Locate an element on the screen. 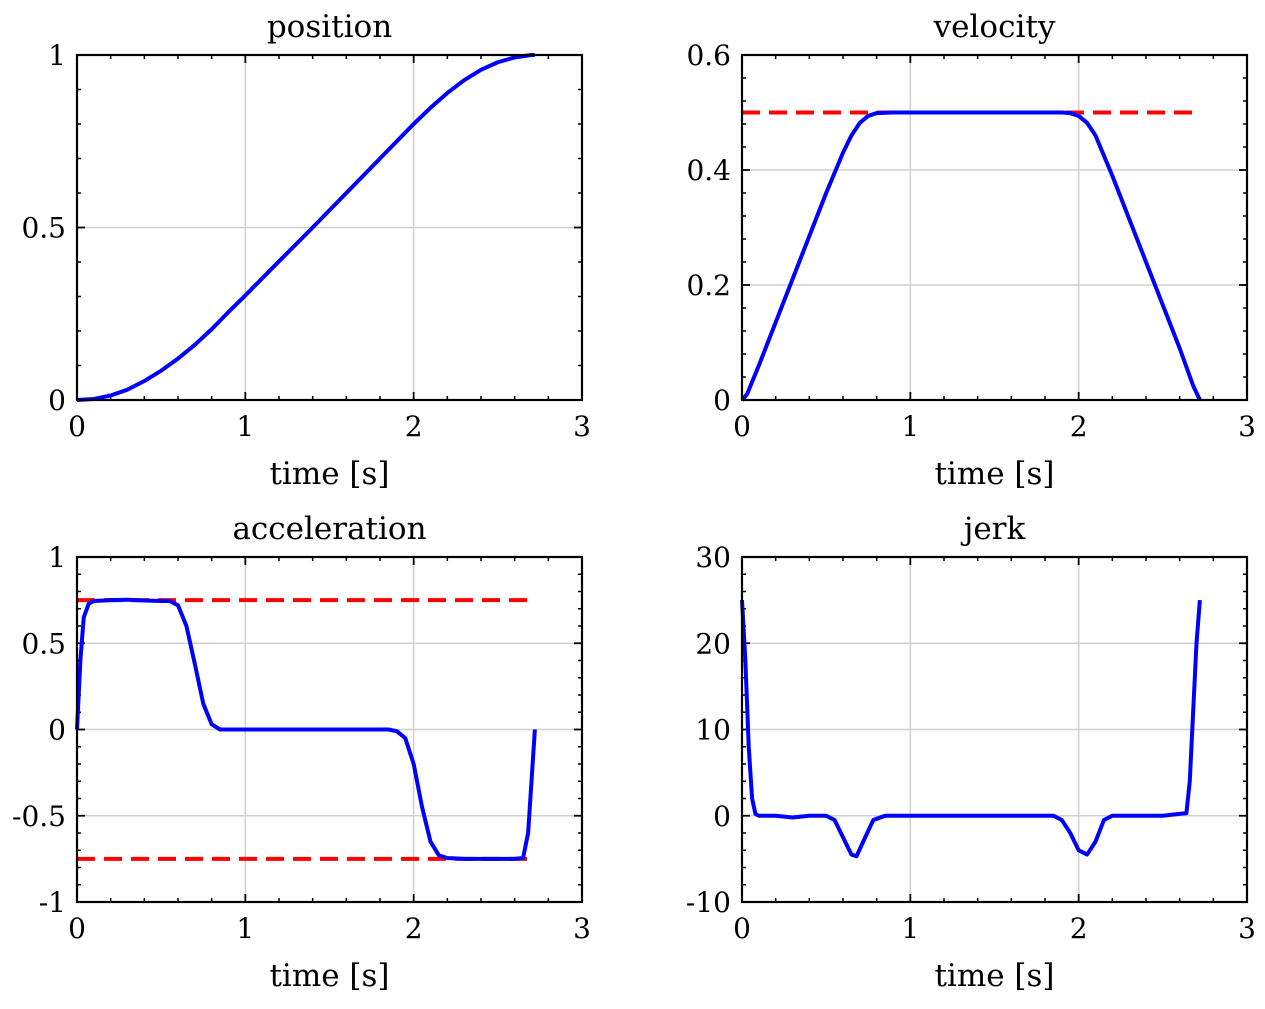 Image resolution: width=1265 pixels, height=1009 pixels. y-tick-label: 20 is located at coordinates (713, 643).